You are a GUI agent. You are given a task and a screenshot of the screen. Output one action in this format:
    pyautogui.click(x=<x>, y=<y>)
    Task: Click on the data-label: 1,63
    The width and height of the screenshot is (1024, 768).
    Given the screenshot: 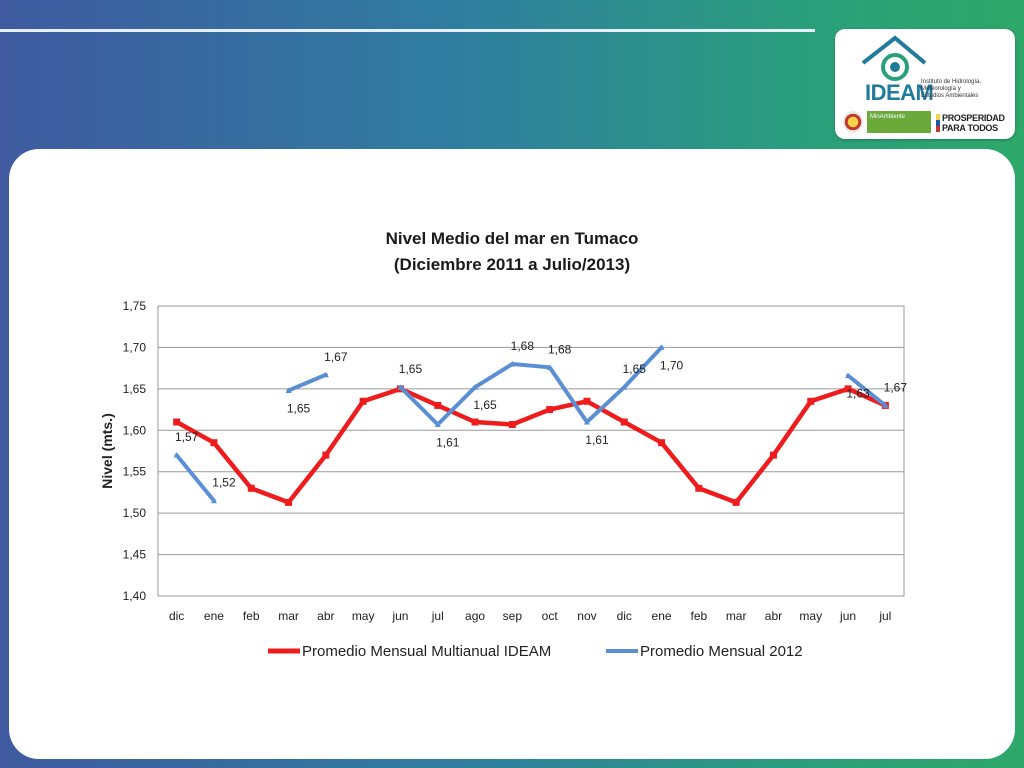 What is the action you would take?
    pyautogui.click(x=858, y=394)
    